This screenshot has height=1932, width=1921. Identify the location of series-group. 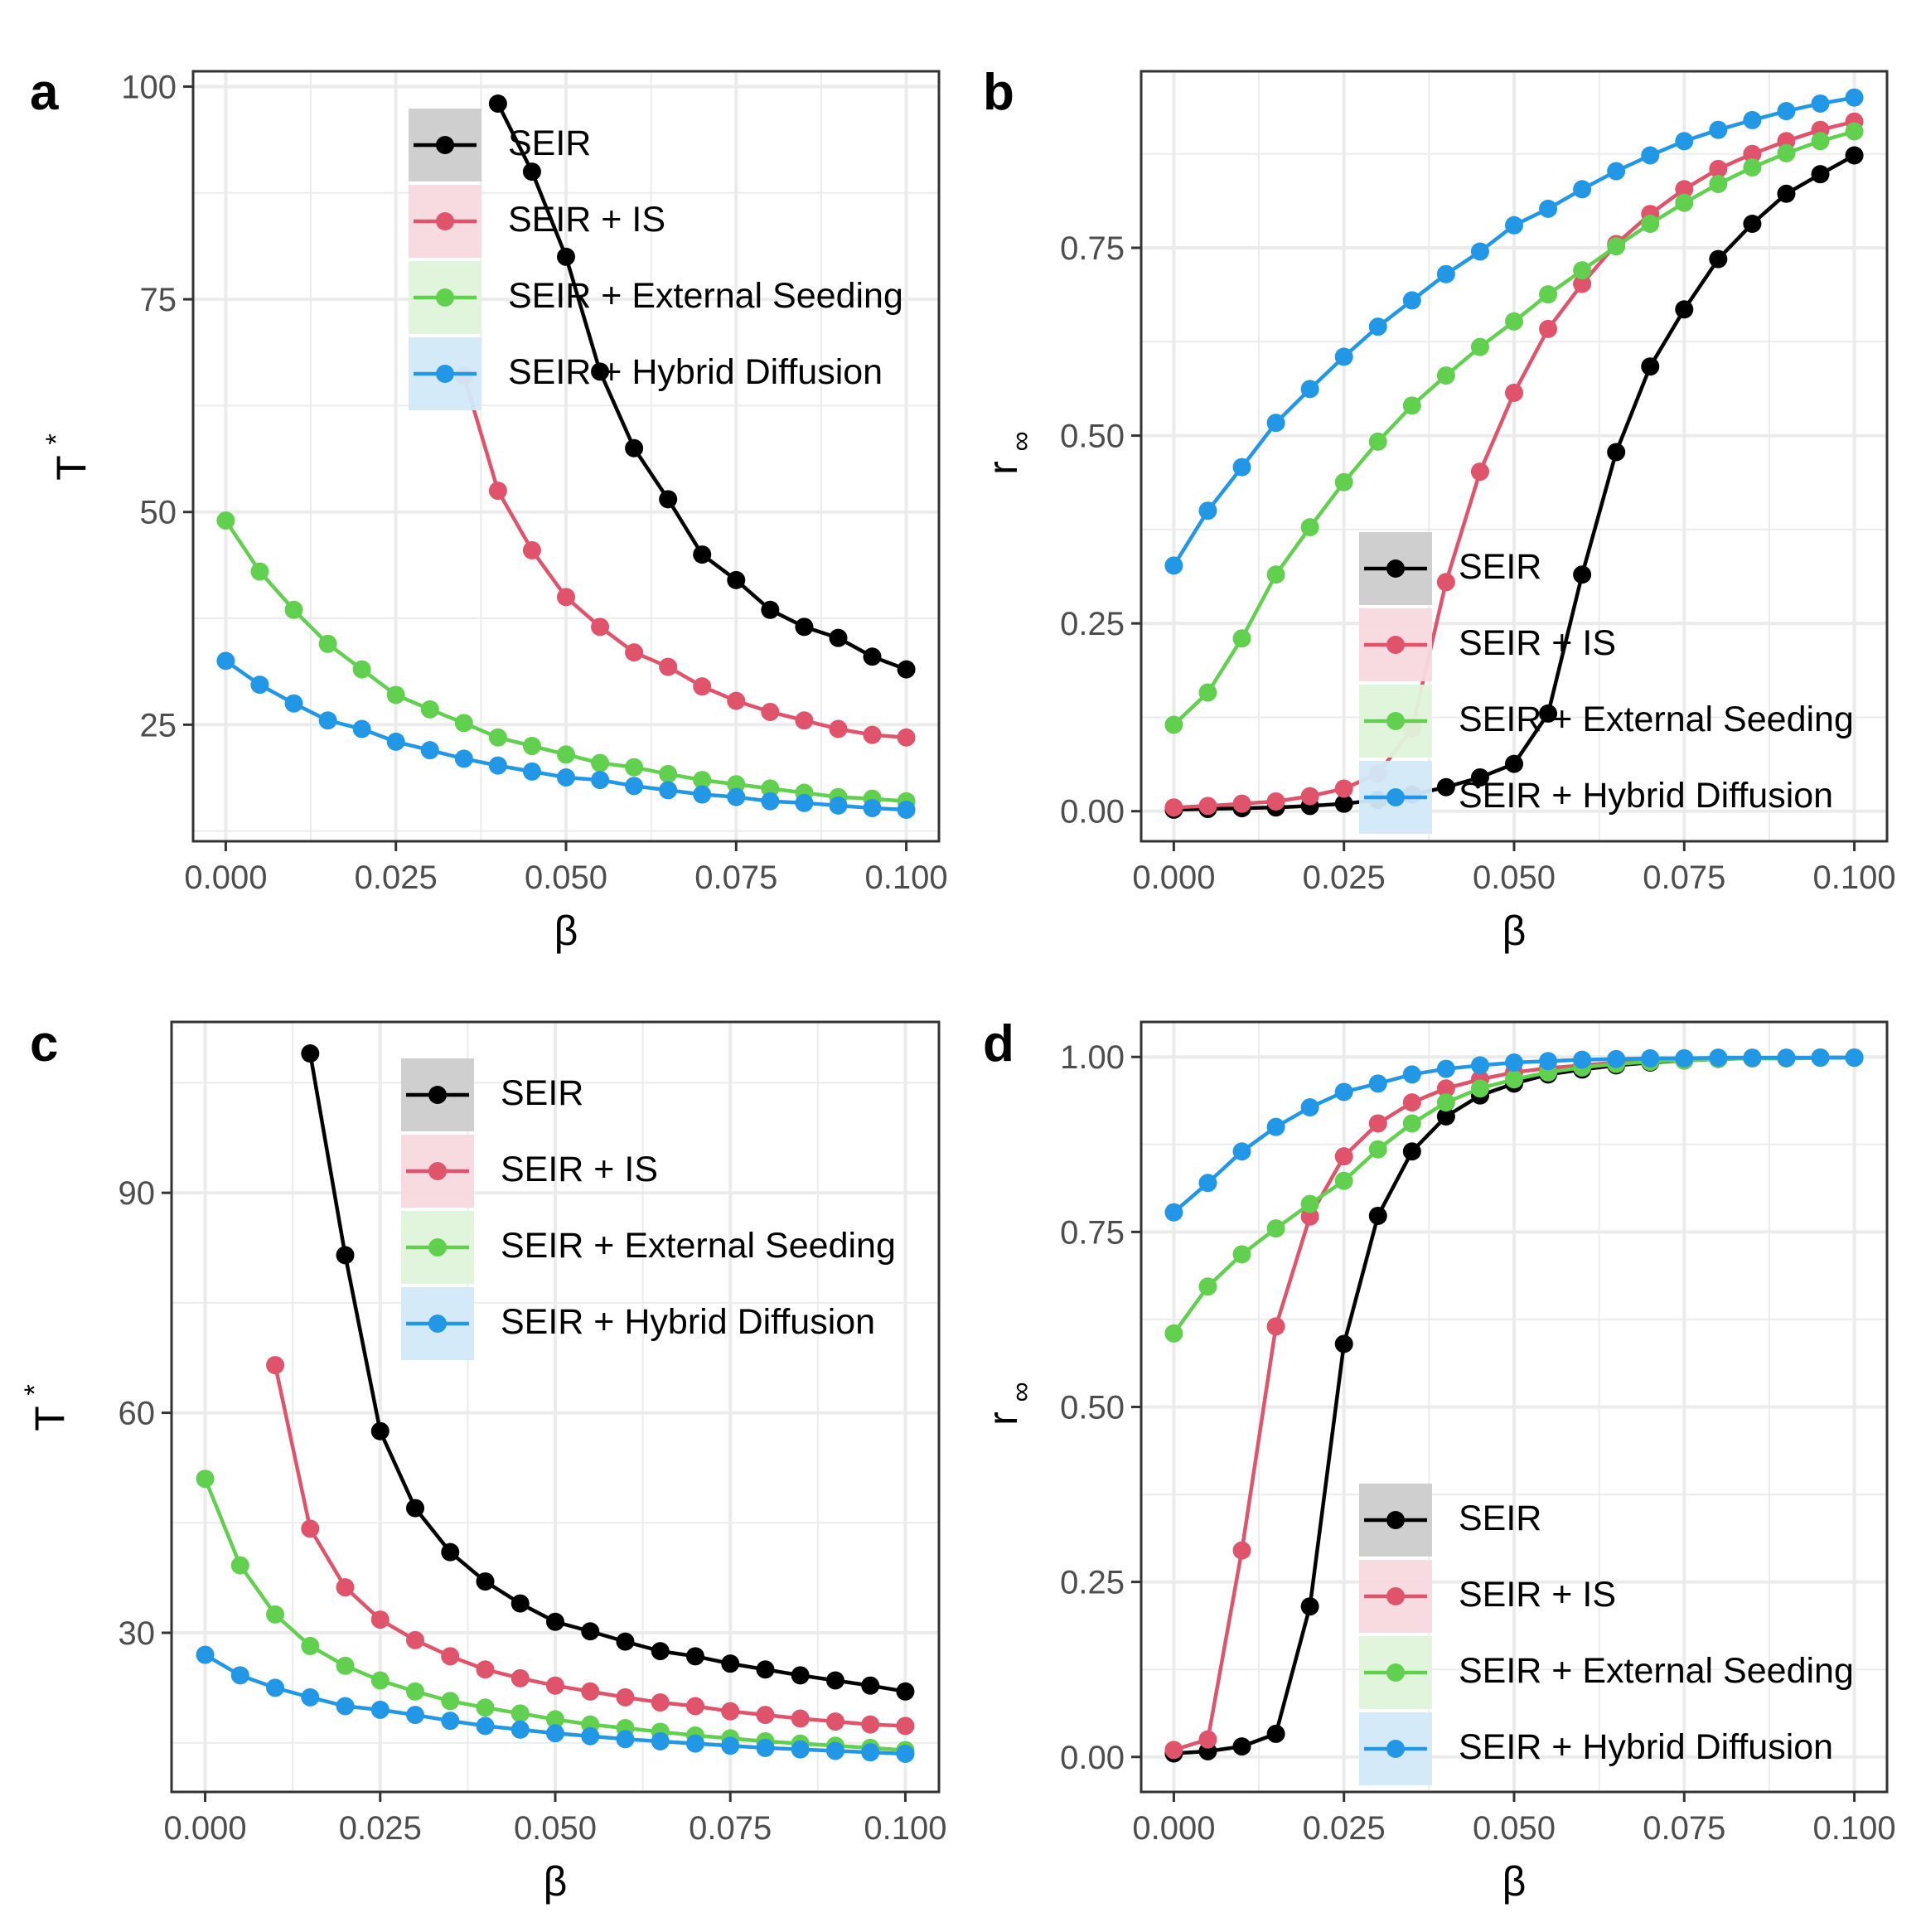
(555, 1403).